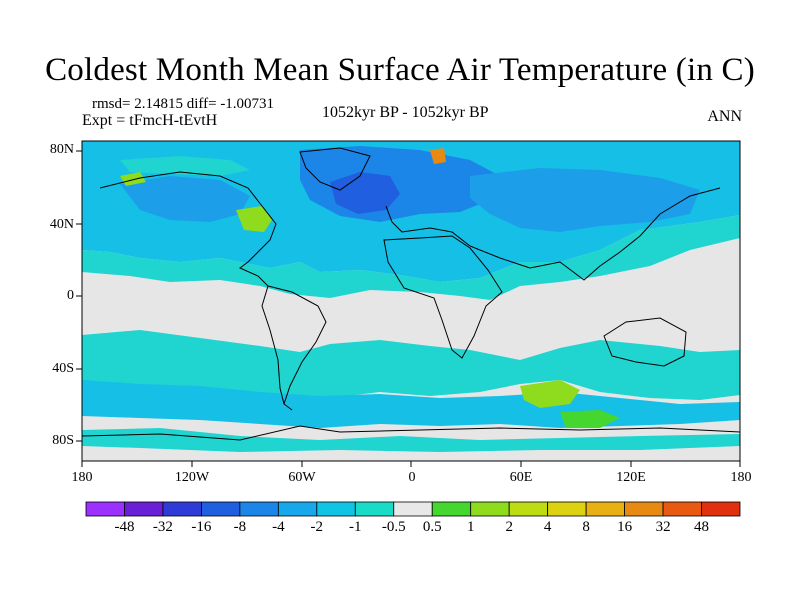 This screenshot has width=800, height=600. What do you see at coordinates (443, 297) in the screenshot?
I see `africa-coast` at bounding box center [443, 297].